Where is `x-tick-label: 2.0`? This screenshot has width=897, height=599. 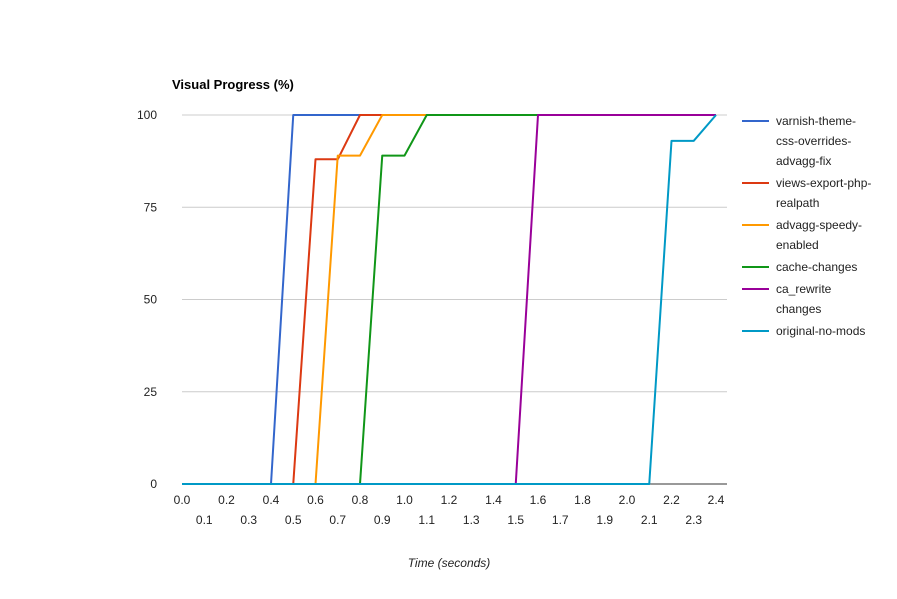
x-tick-label: 2.0 is located at coordinates (627, 500).